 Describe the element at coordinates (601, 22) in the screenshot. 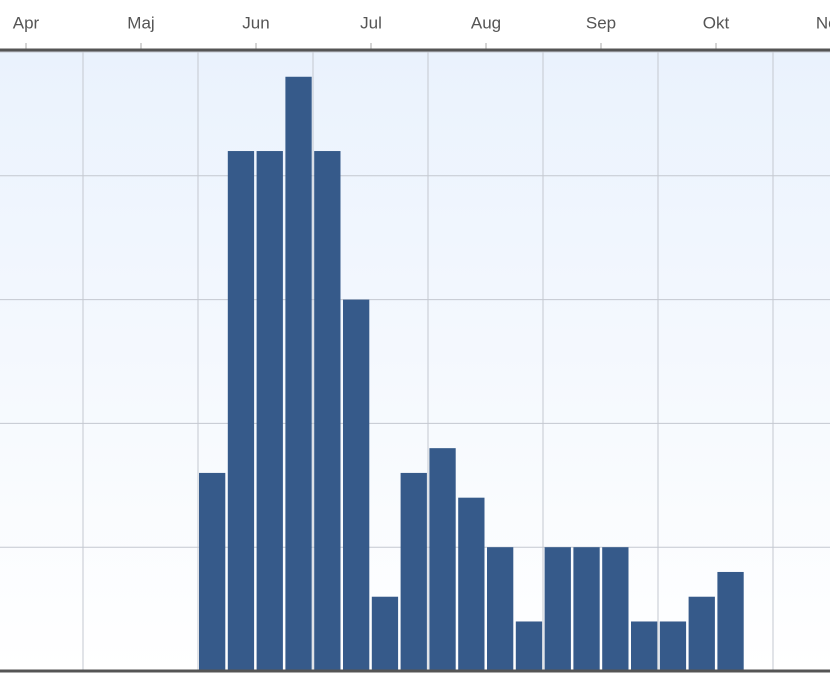

I see `x-tick-label: Sep` at that location.